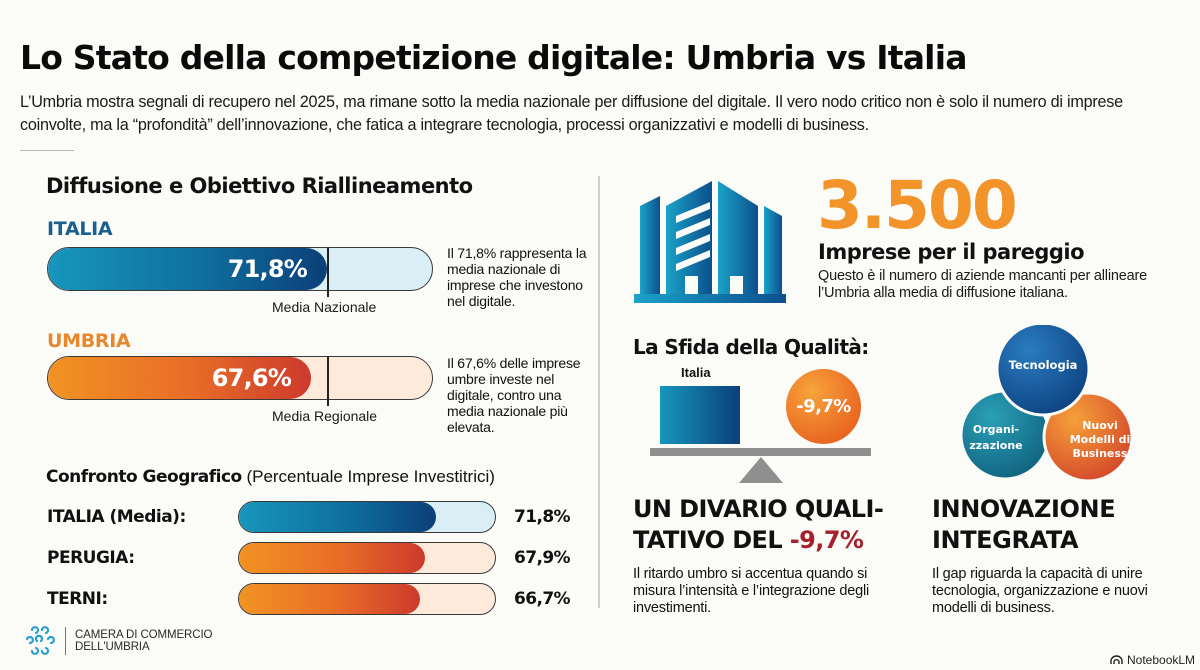  I want to click on italia-bar-value: 71,8%, so click(267, 269).